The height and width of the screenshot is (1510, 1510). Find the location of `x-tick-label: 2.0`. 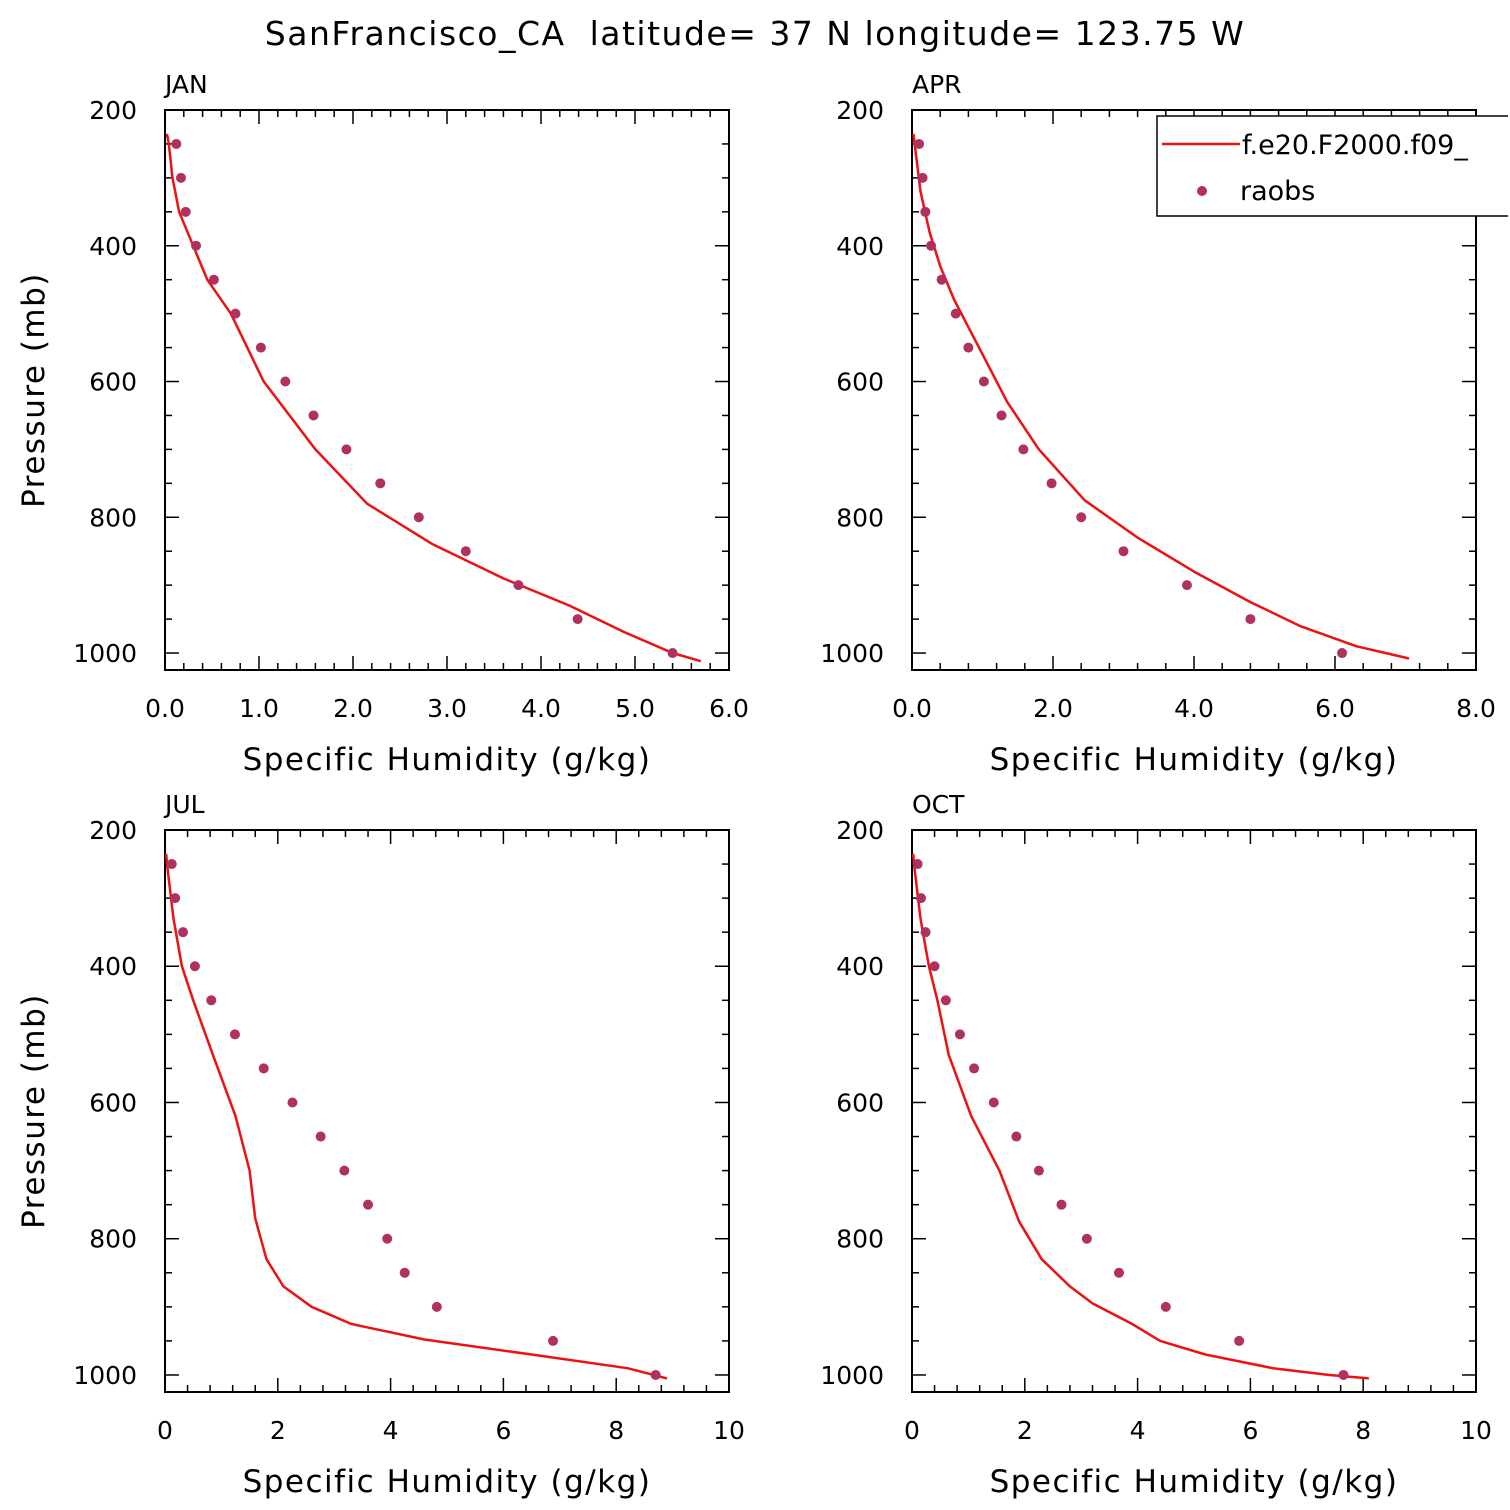

x-tick-label: 2.0 is located at coordinates (353, 708).